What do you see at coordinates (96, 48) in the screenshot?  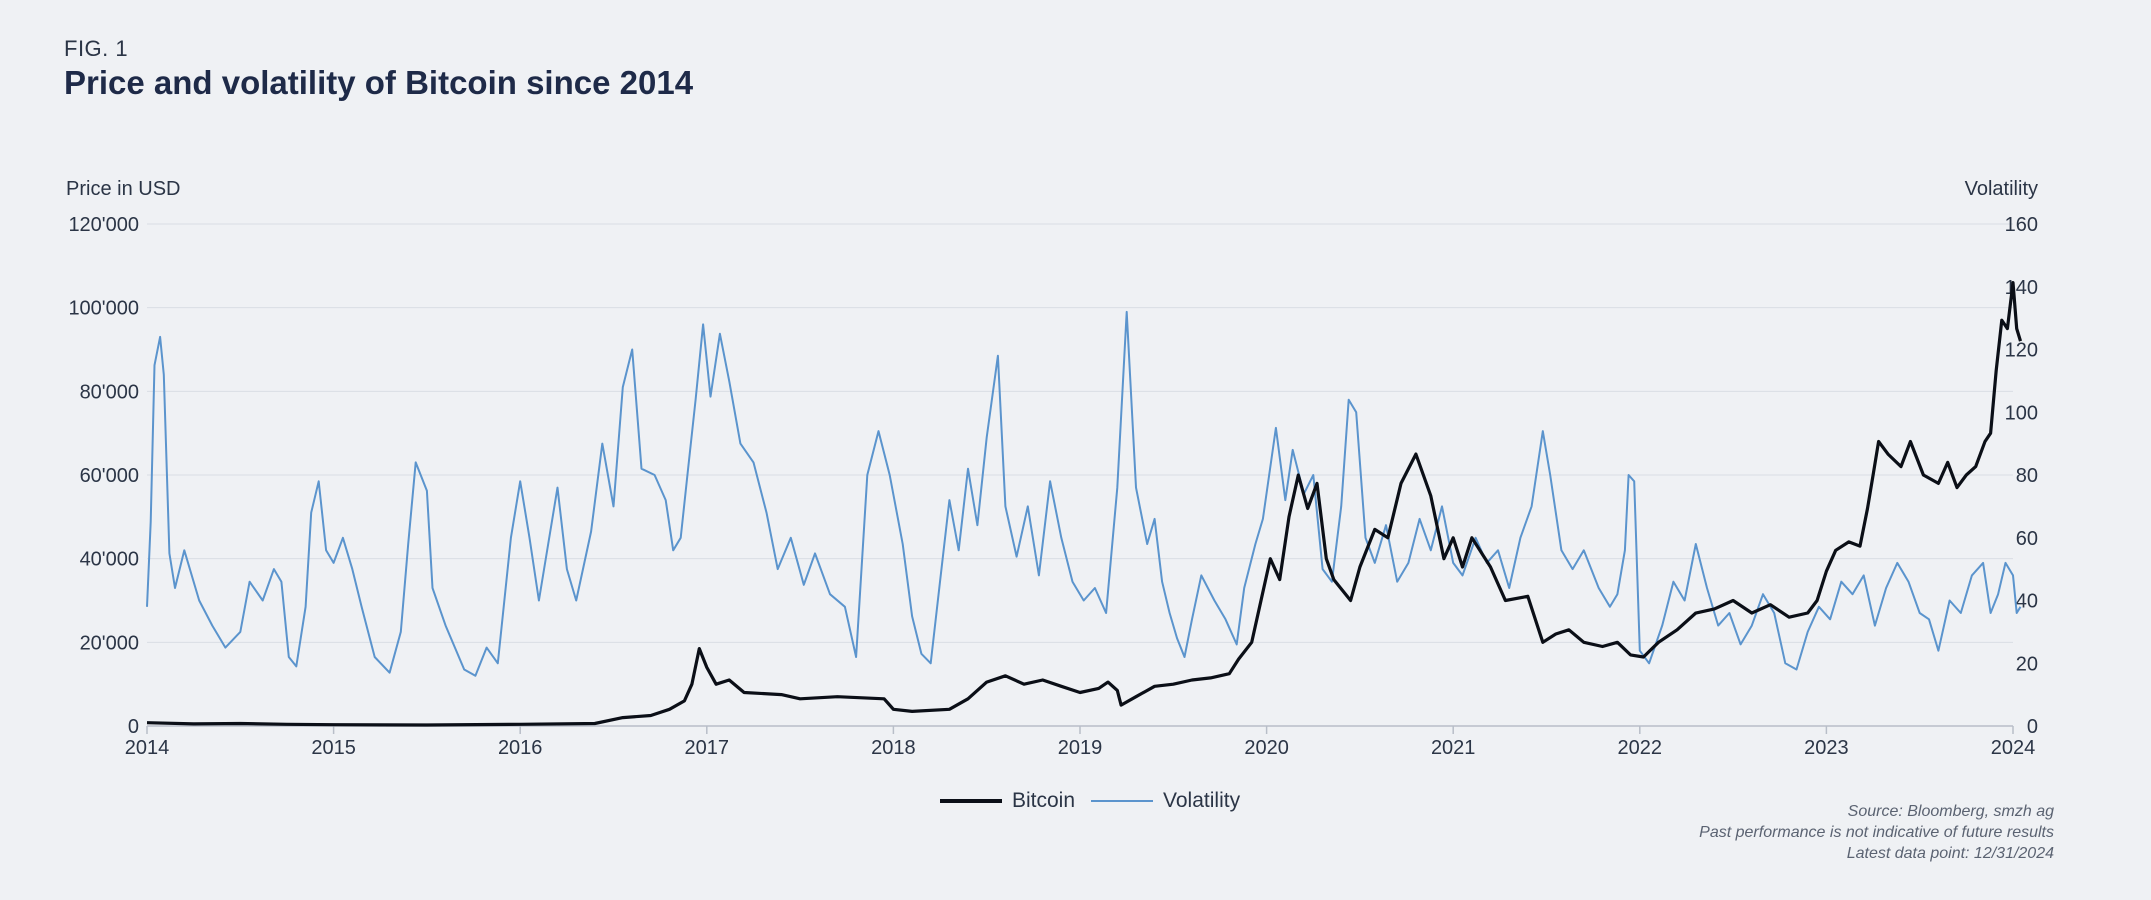 I see `figure-label: FIG. 1` at bounding box center [96, 48].